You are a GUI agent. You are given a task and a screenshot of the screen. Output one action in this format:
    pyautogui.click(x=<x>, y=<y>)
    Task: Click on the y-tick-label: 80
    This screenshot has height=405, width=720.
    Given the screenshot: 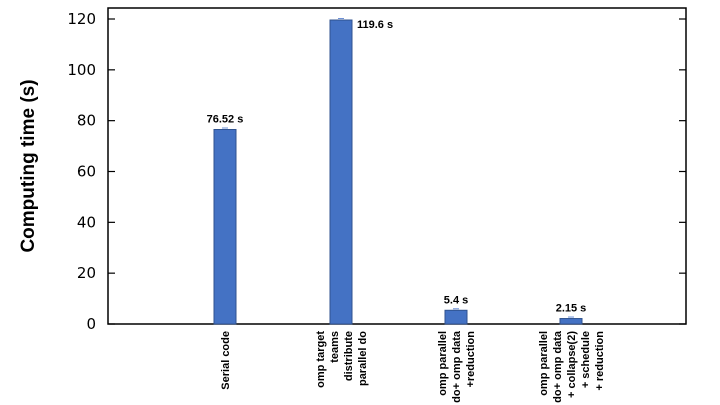 What is the action you would take?
    pyautogui.click(x=86, y=121)
    